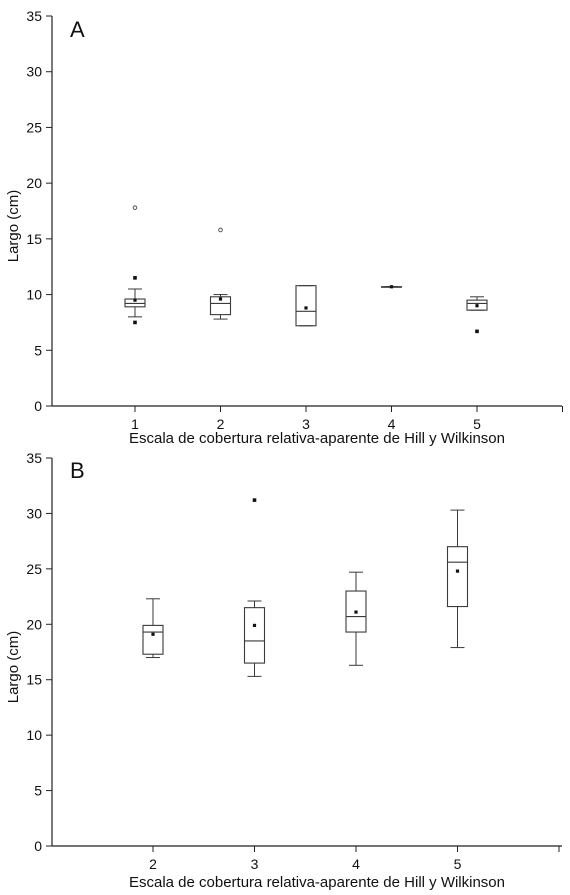 This screenshot has height=895, width=570. I want to click on panel-label: B, so click(77, 470).